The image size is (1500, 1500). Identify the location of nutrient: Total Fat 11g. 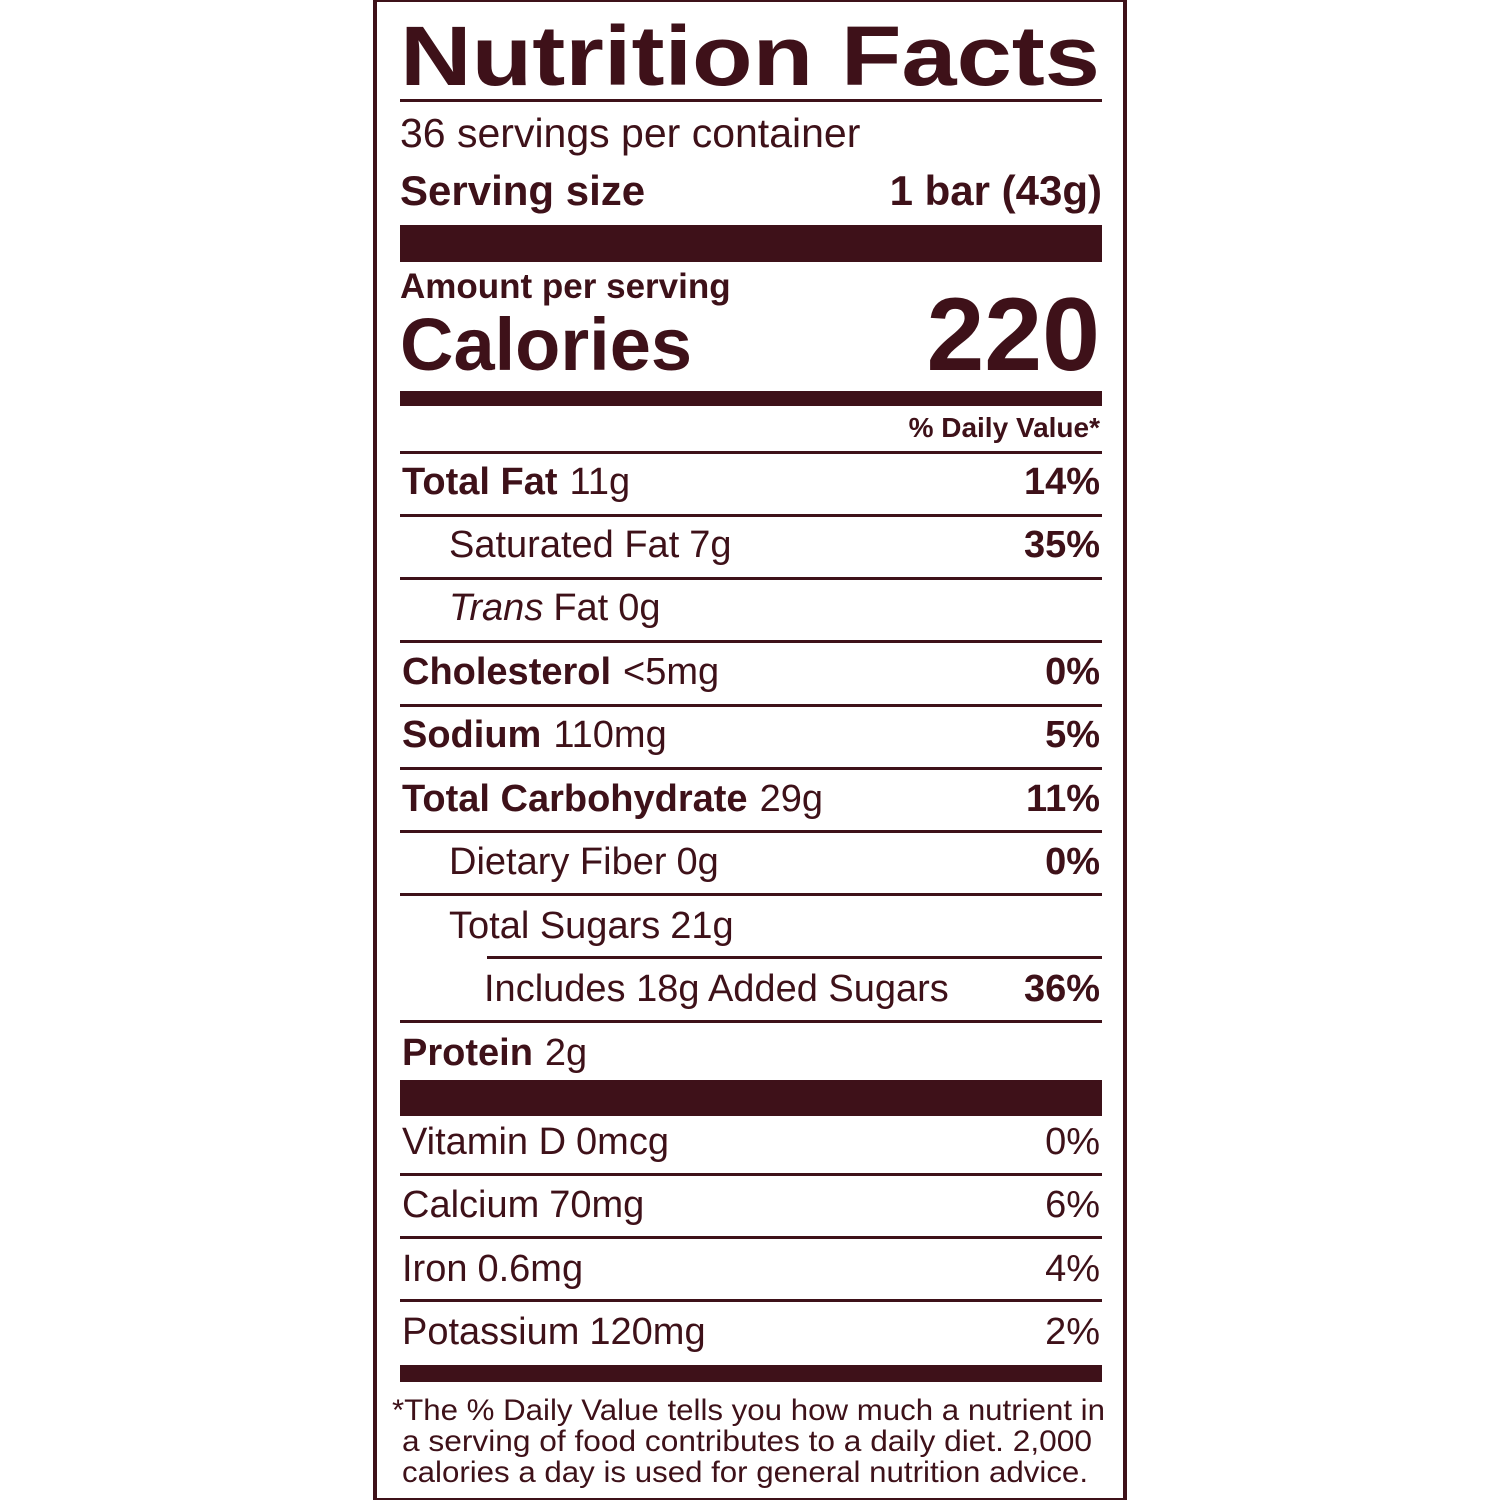
(516, 482).